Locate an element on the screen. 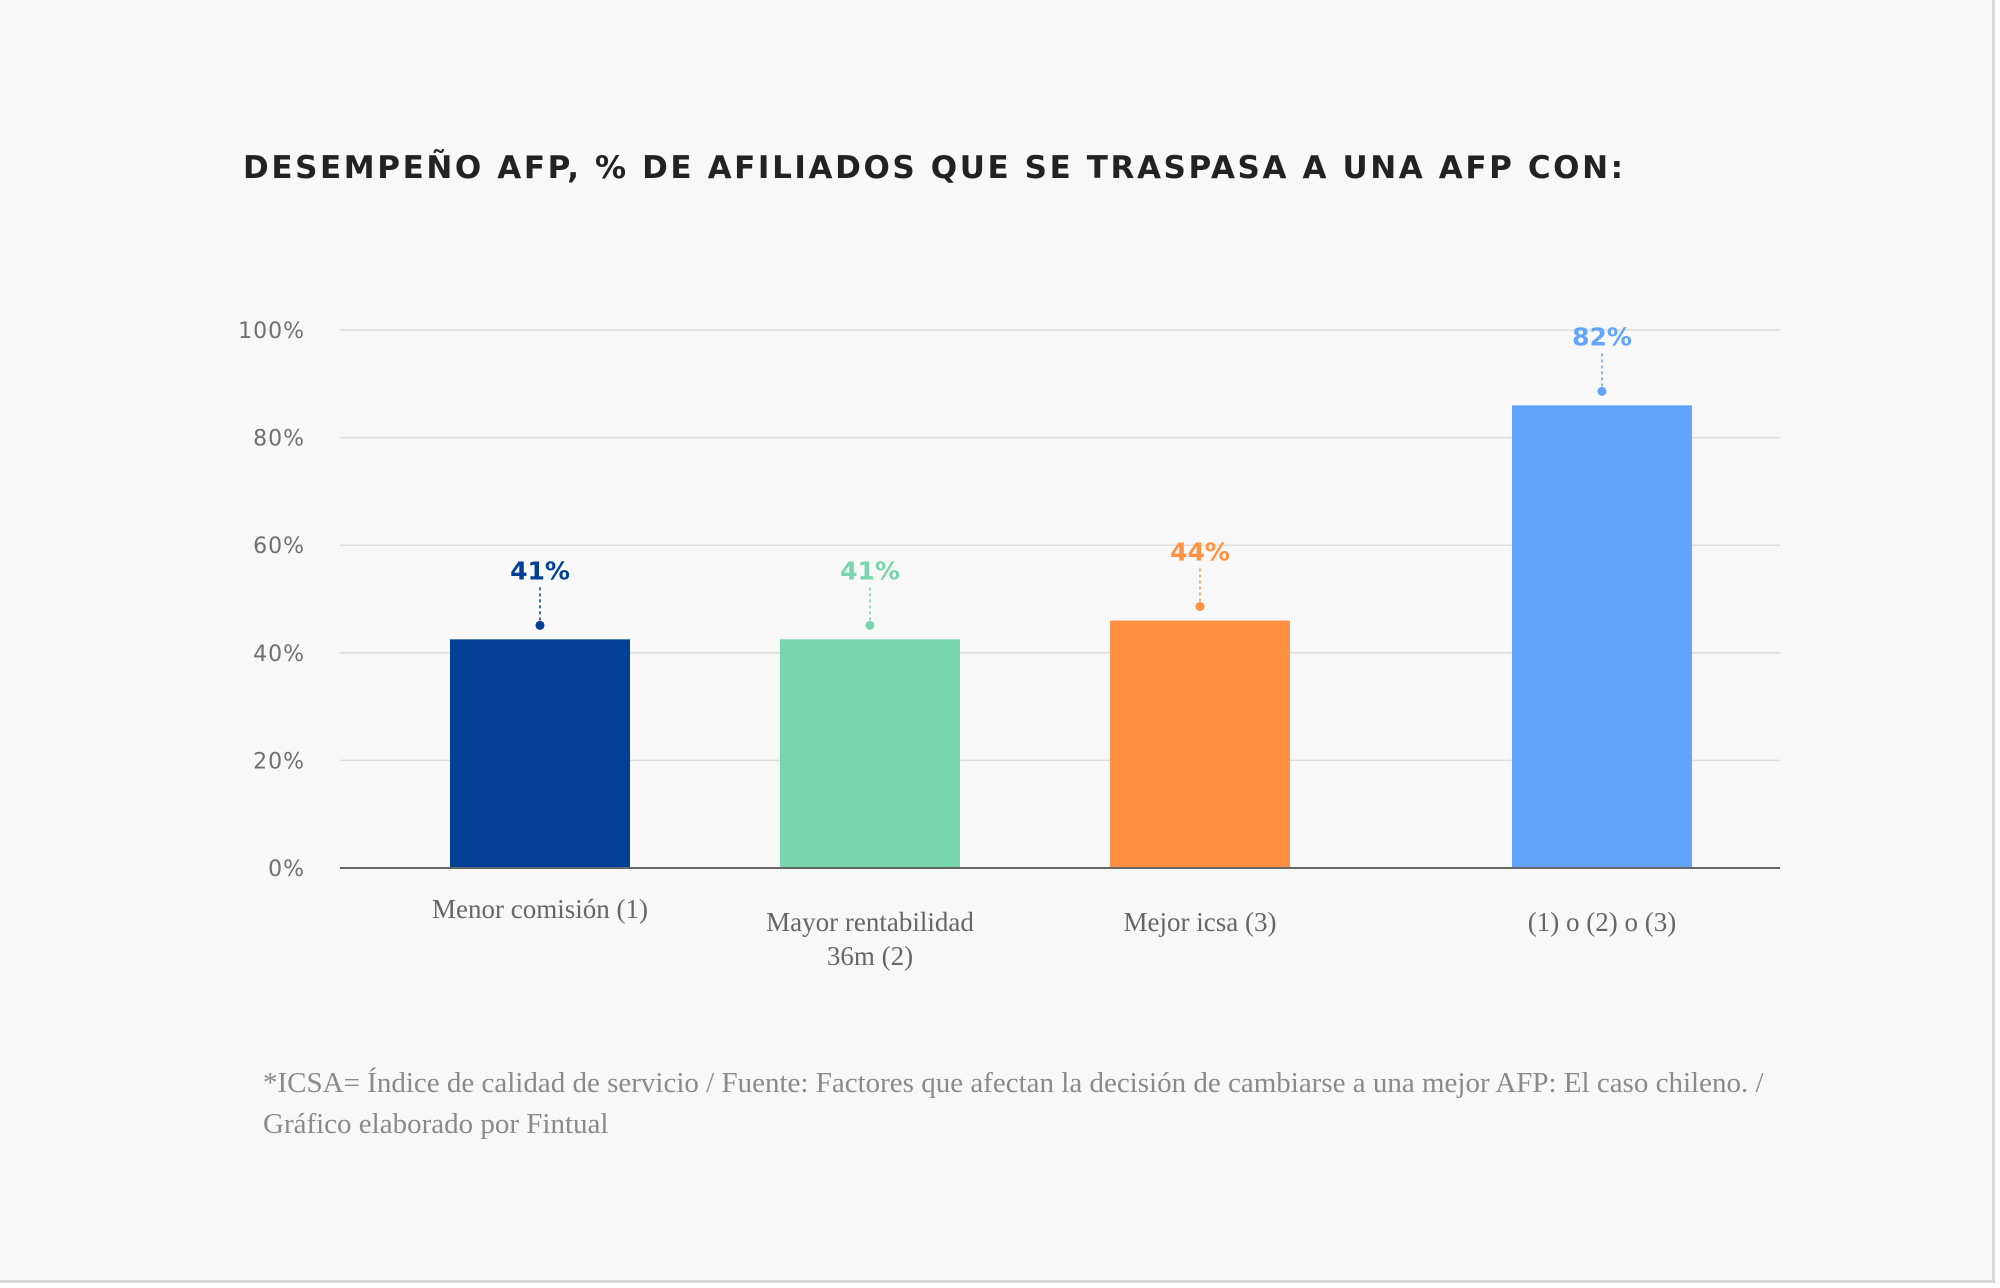  y-tick-label: 20% is located at coordinates (279, 761).